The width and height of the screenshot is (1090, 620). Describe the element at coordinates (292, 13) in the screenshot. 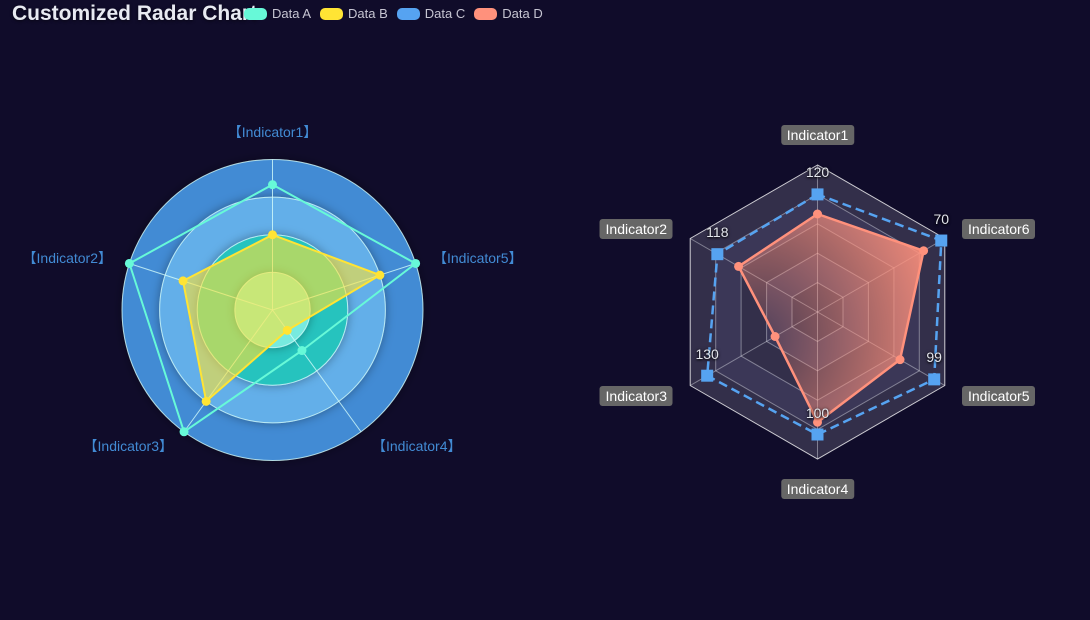

I see `legend-label-data-a: Data A` at that location.